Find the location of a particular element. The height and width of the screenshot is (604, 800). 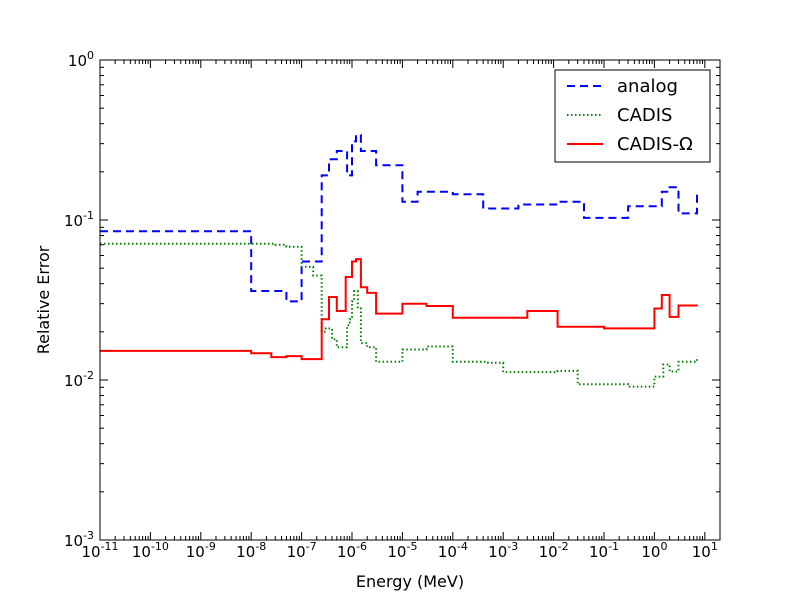

x-tick-label: 10⁻⁹ is located at coordinates (201, 550).